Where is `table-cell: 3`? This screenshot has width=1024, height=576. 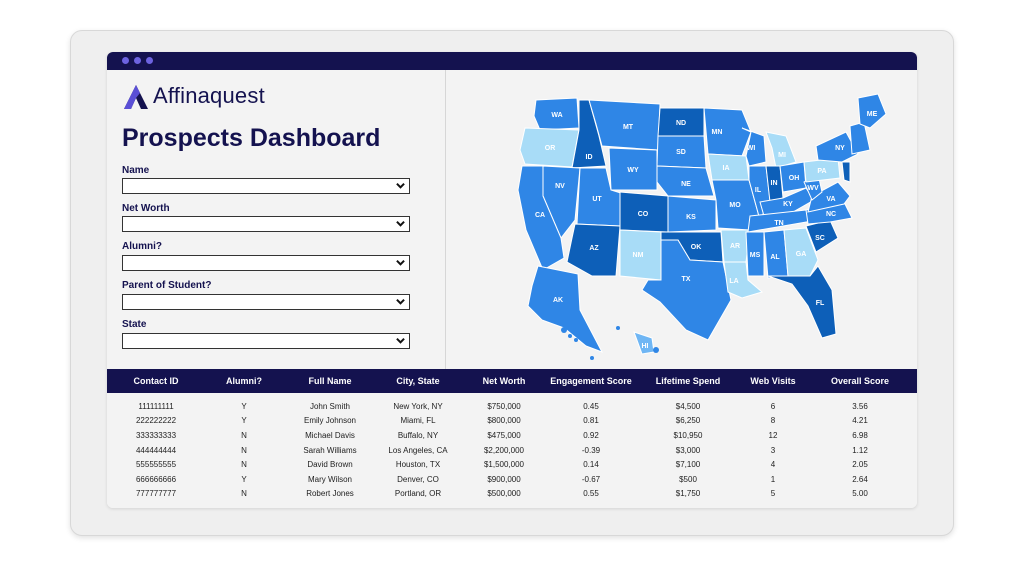 table-cell: 3 is located at coordinates (773, 450).